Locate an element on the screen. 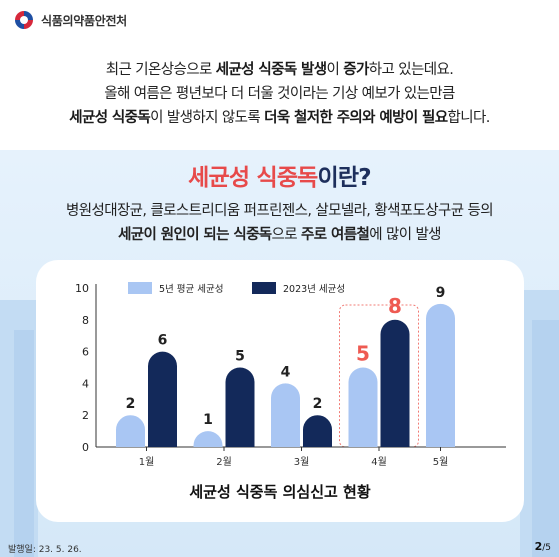  intro-emphasis: 더욱 철저한 주의와 예방이 필요 is located at coordinates (356, 118).